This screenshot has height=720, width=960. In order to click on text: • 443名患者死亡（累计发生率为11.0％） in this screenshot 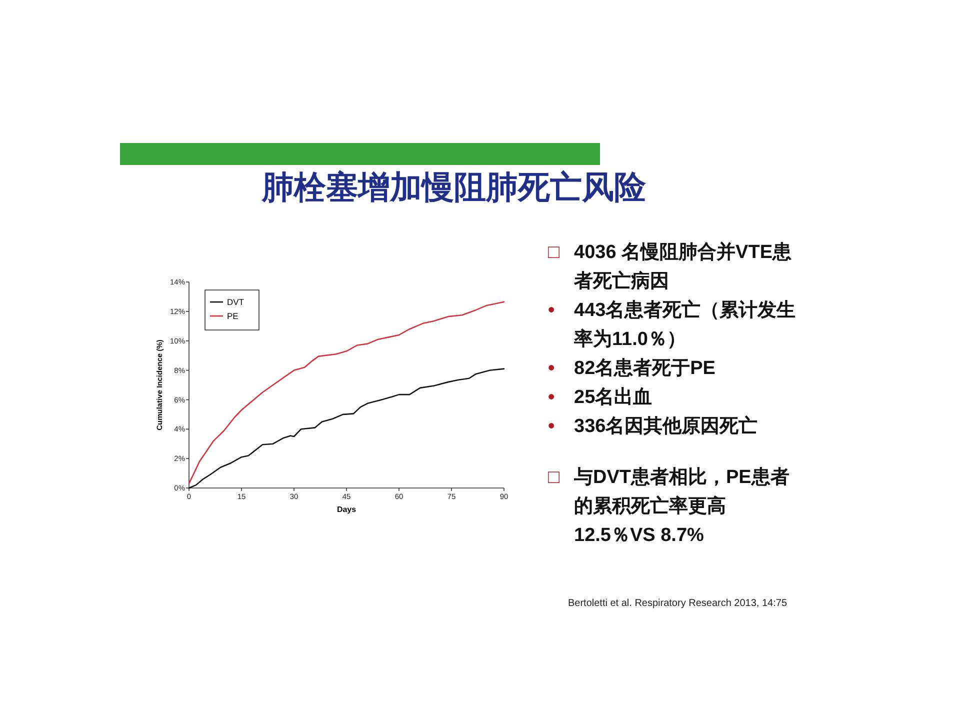, I will do `click(672, 325)`.